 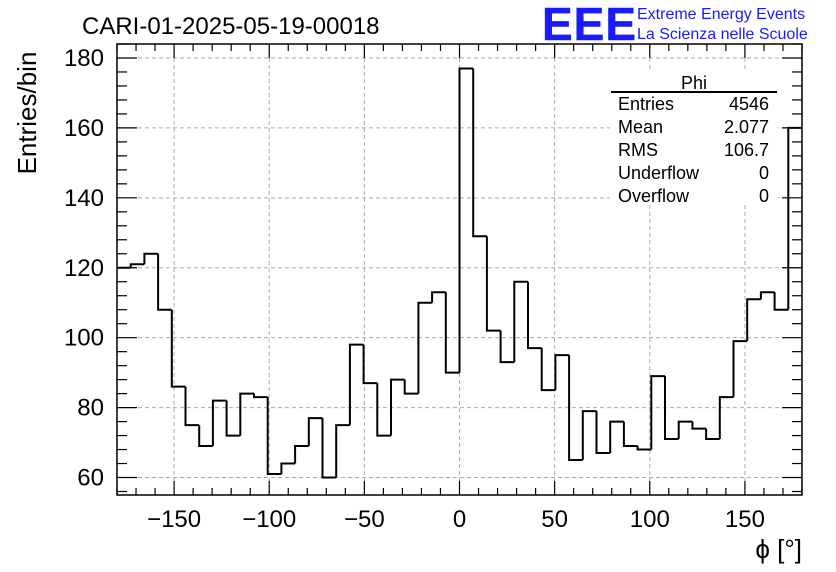 I want to click on stats-label-rms: RMS, so click(x=638, y=150).